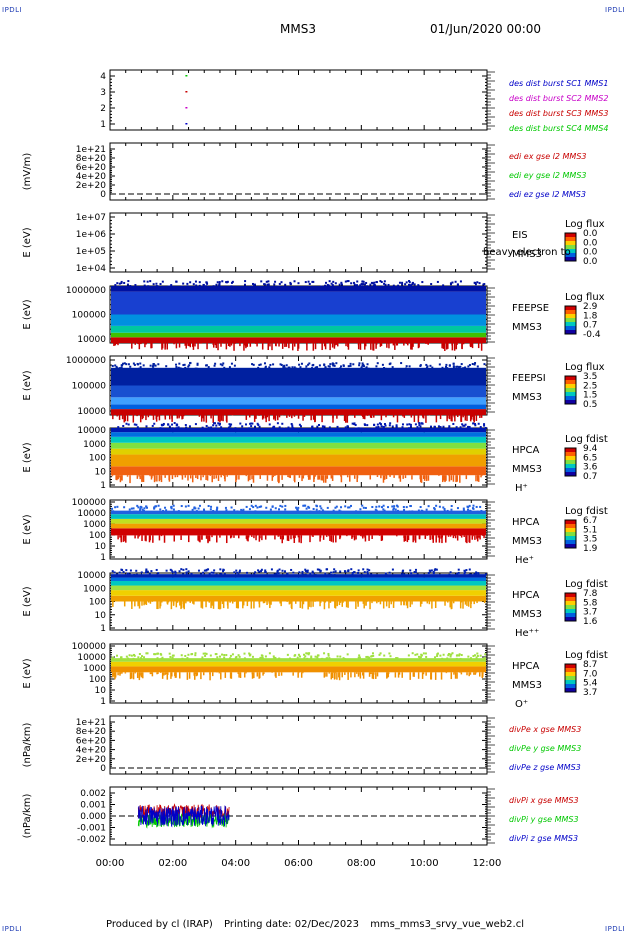 This screenshot has height=934, width=630. What do you see at coordinates (91, 218) in the screenshot?
I see `y-tick-label: 1e+07` at bounding box center [91, 218].